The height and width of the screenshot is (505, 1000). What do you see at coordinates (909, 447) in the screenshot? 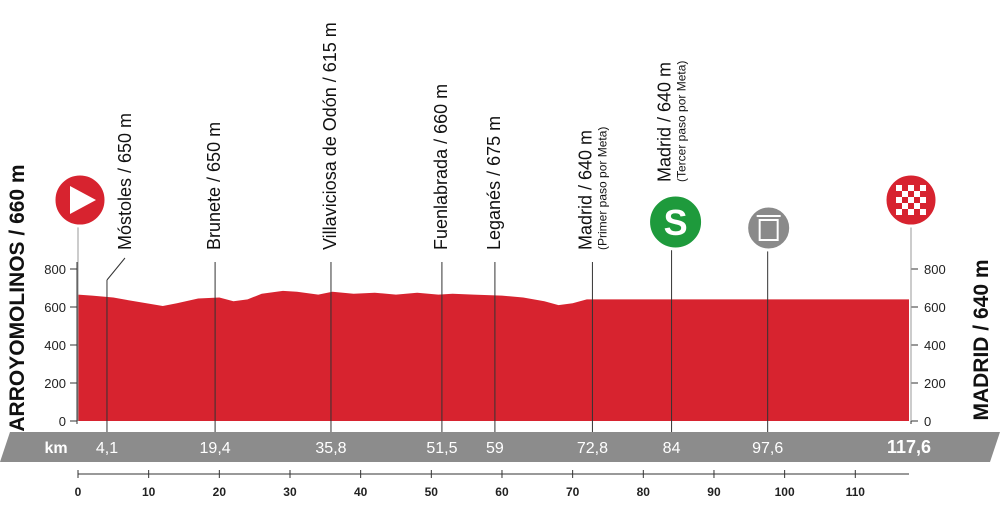
I see `km-label: 117,6` at bounding box center [909, 447].